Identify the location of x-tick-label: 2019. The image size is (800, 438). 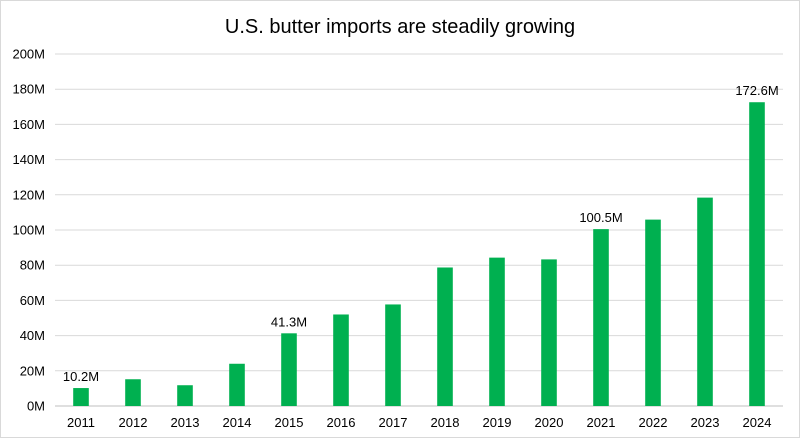
(497, 422).